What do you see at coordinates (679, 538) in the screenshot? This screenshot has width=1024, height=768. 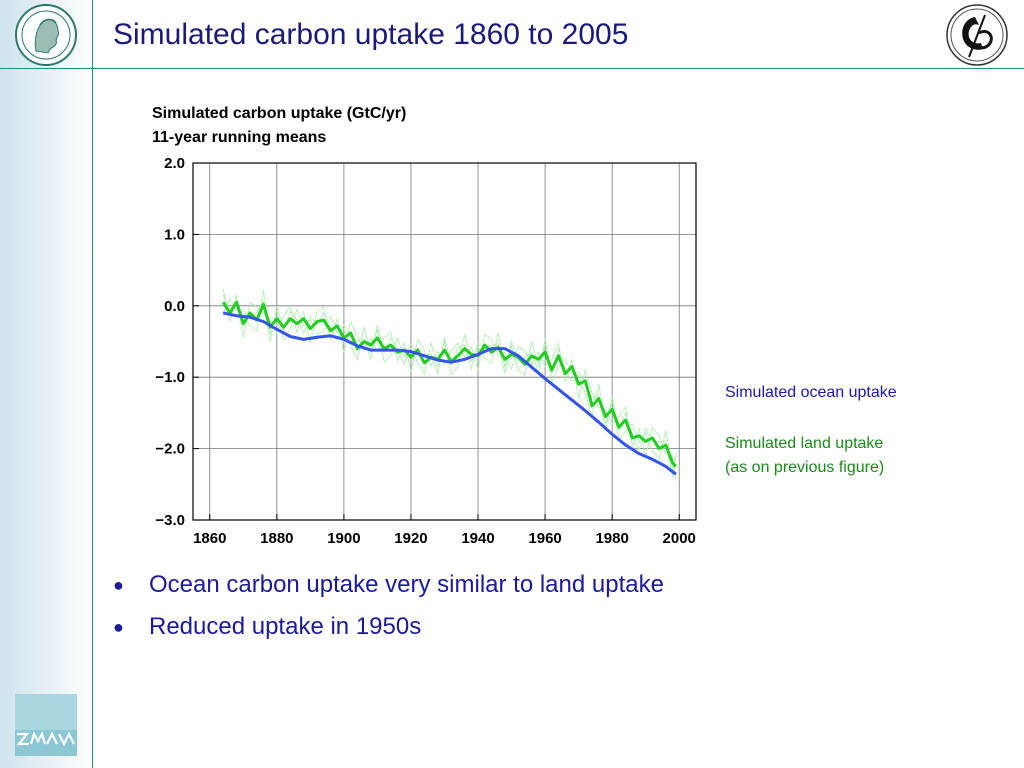 I see `x-tick-label: 2000` at bounding box center [679, 538].